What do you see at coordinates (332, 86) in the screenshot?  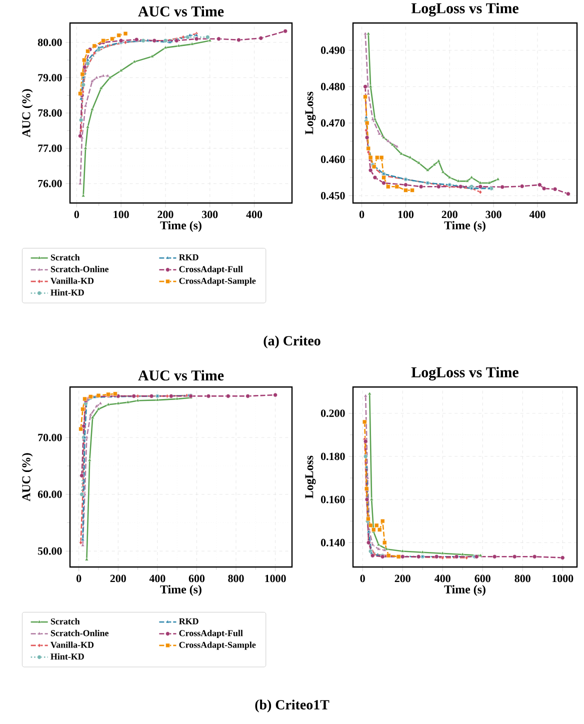 I see `y-tick-label: 0.480` at bounding box center [332, 86].